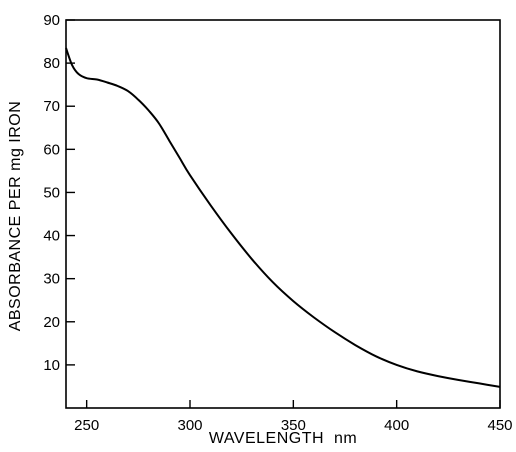 Image resolution: width=516 pixels, height=452 pixels. What do you see at coordinates (51, 63) in the screenshot?
I see `y-tick-label: 80` at bounding box center [51, 63].